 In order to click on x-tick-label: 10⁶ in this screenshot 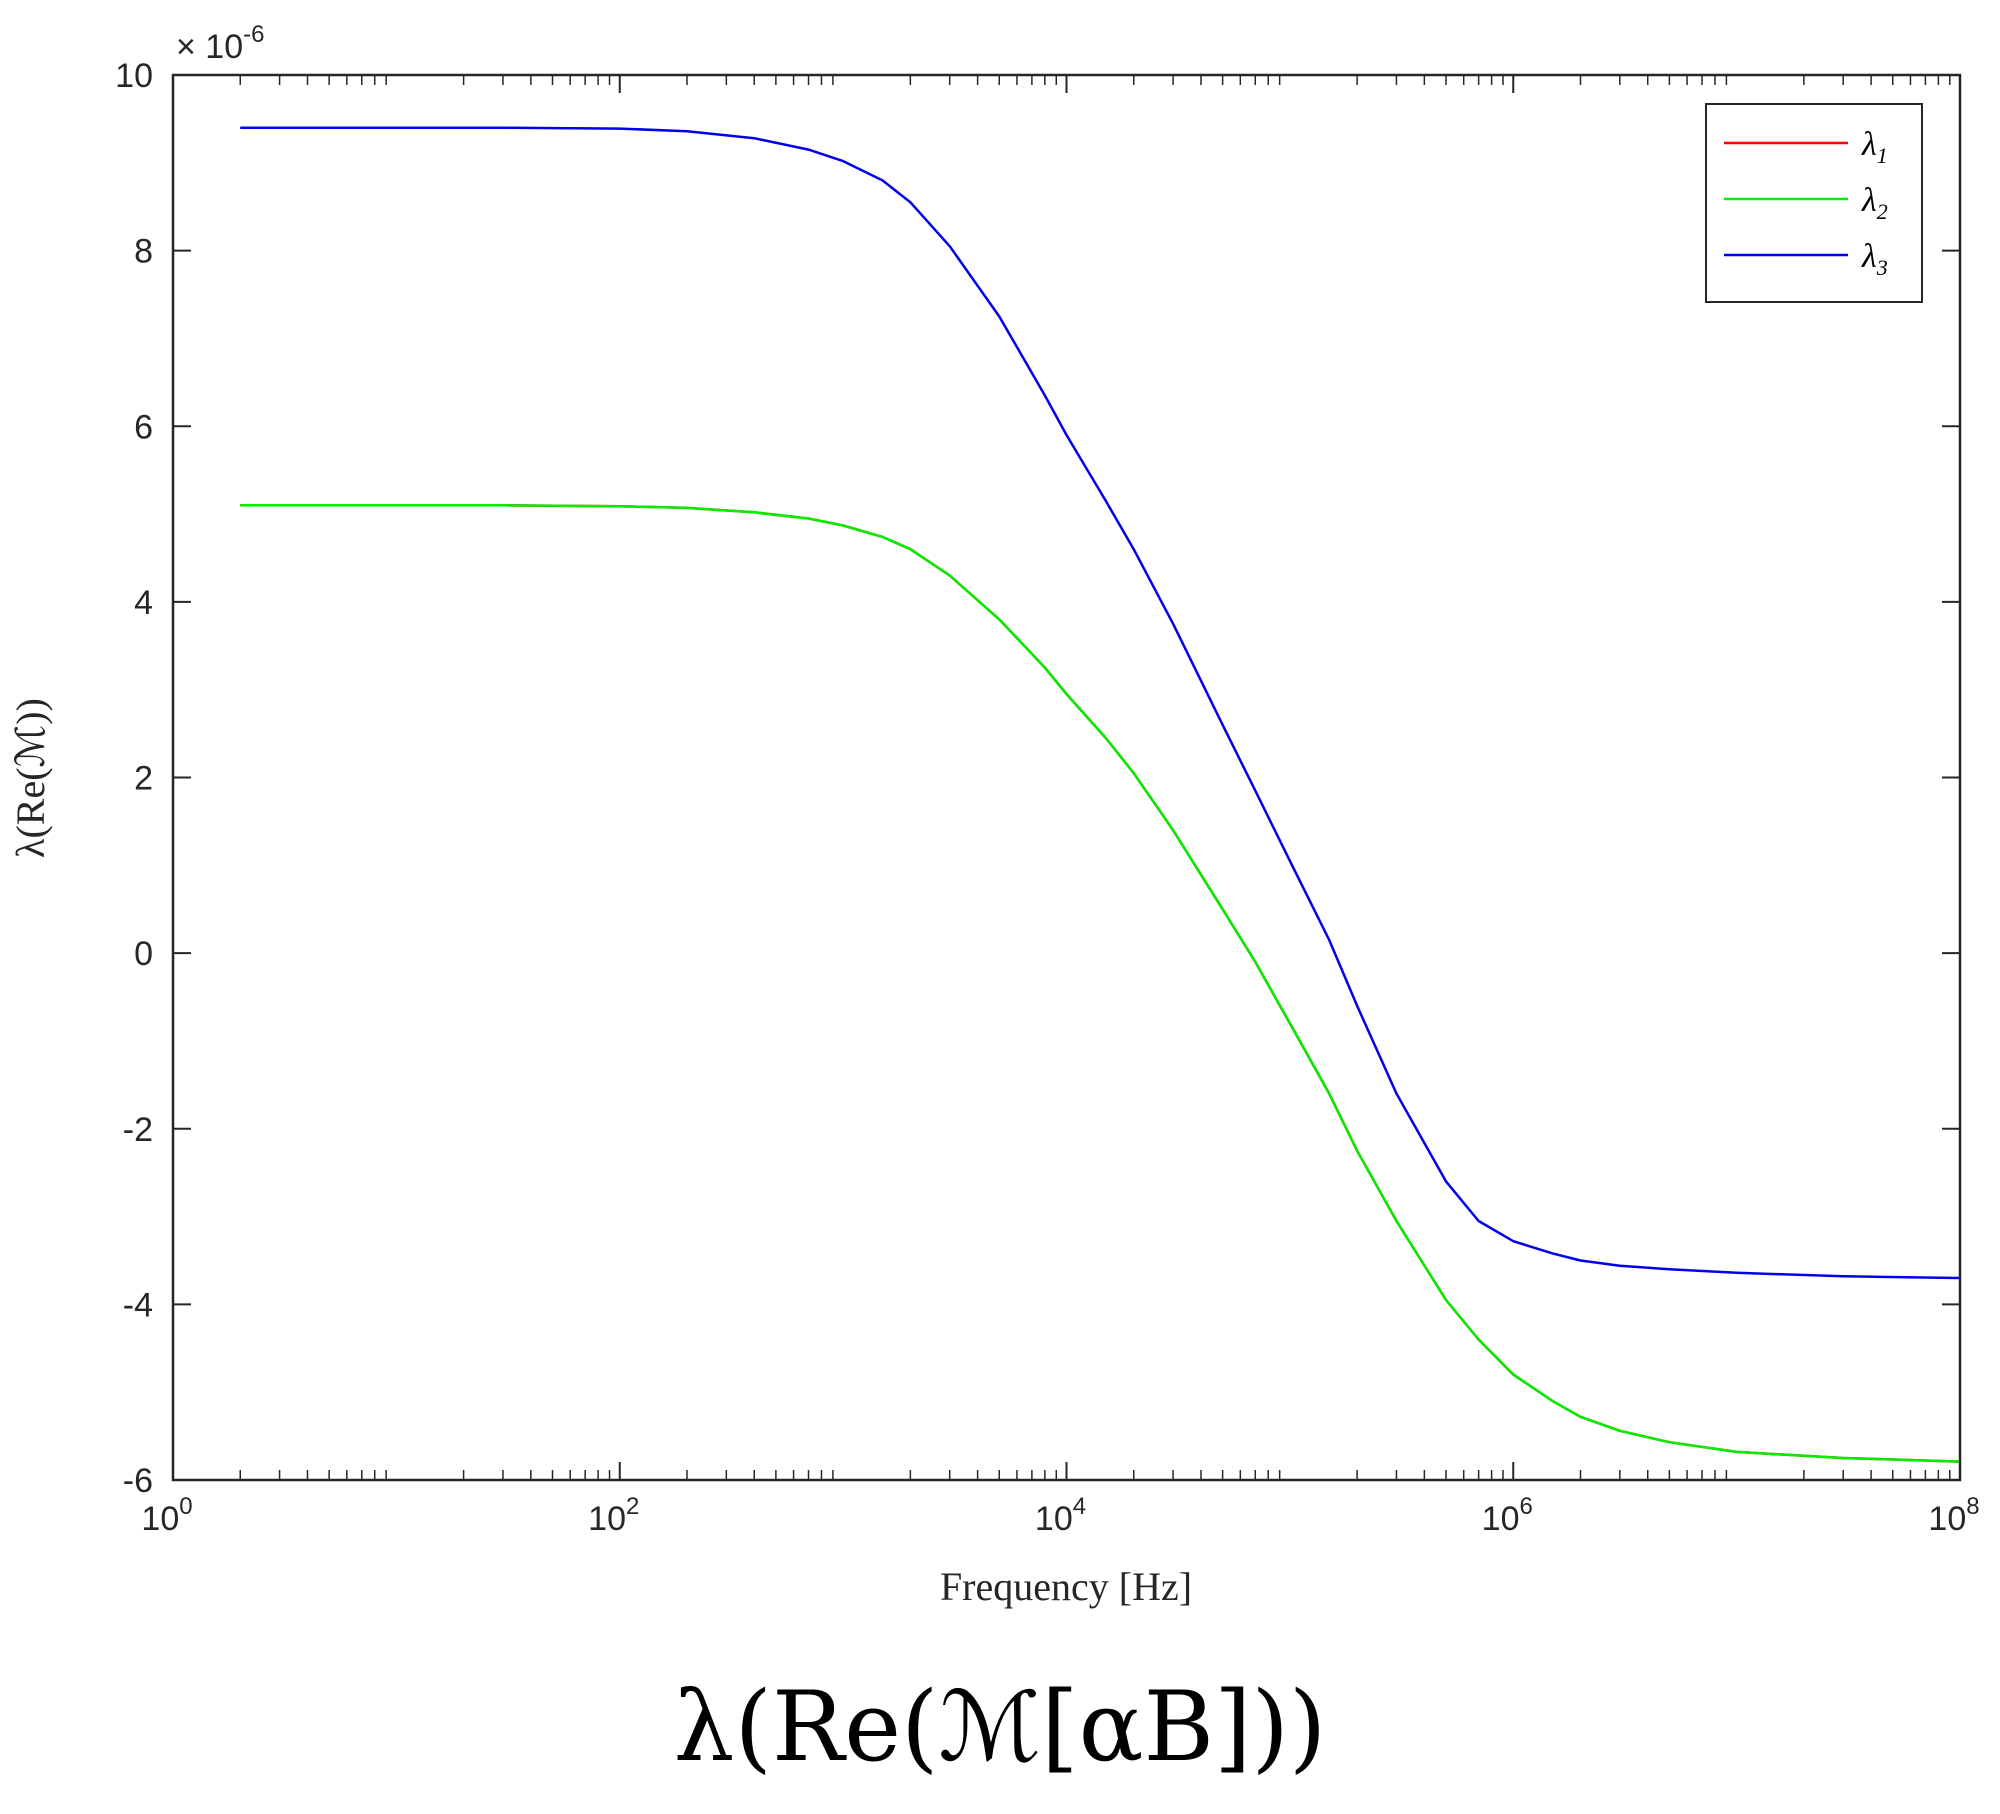, I will do `click(1507, 1515)`.